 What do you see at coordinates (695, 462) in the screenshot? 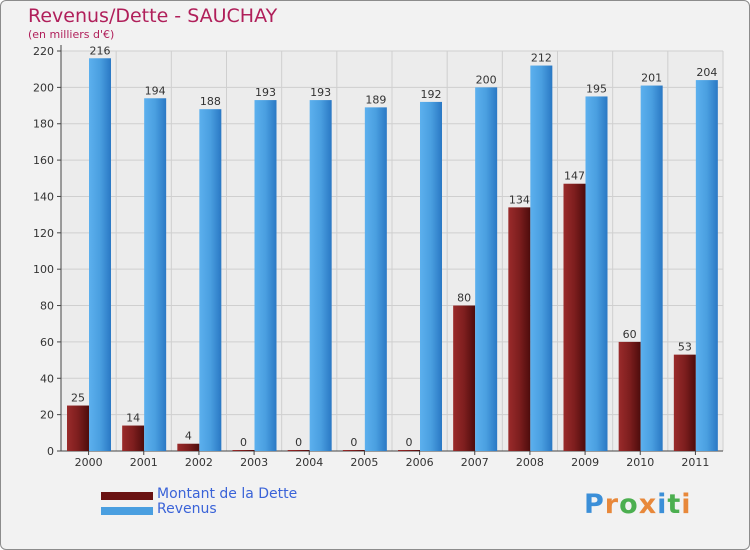
I see `x-tick-label: 2011` at bounding box center [695, 462].